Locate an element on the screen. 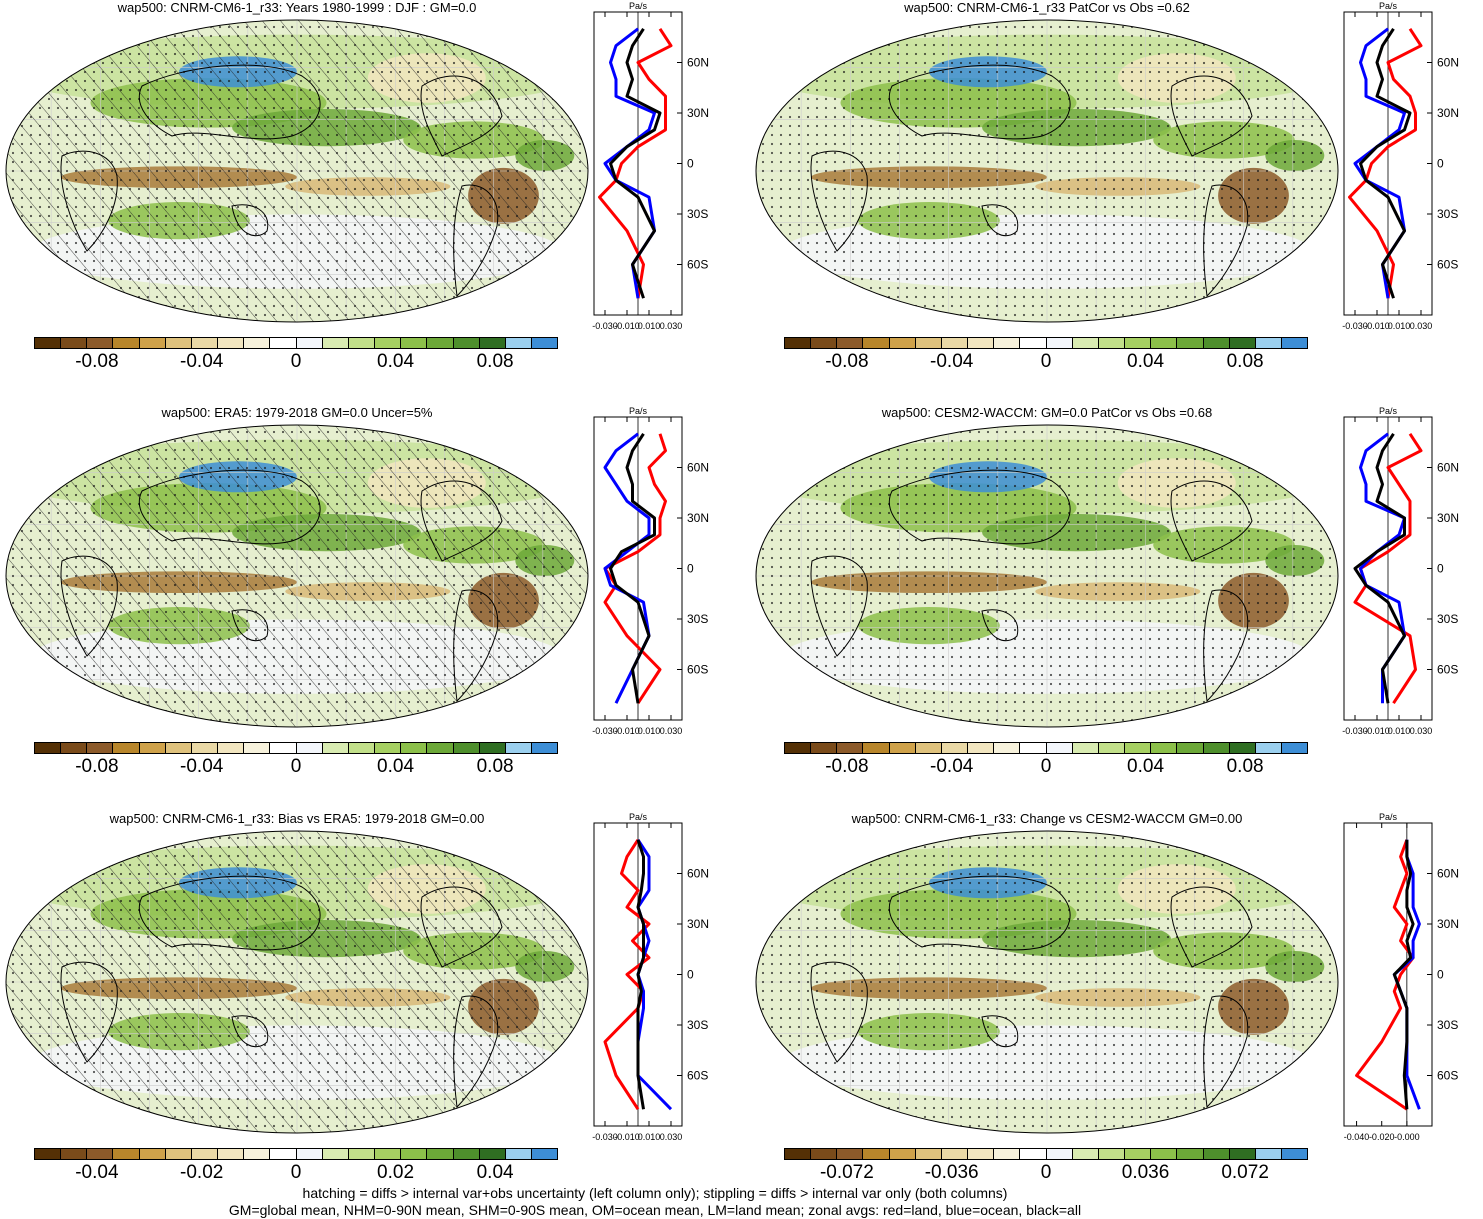 The image size is (1483, 1219). x-tick-label: -0.010 is located at coordinates (627, 731).